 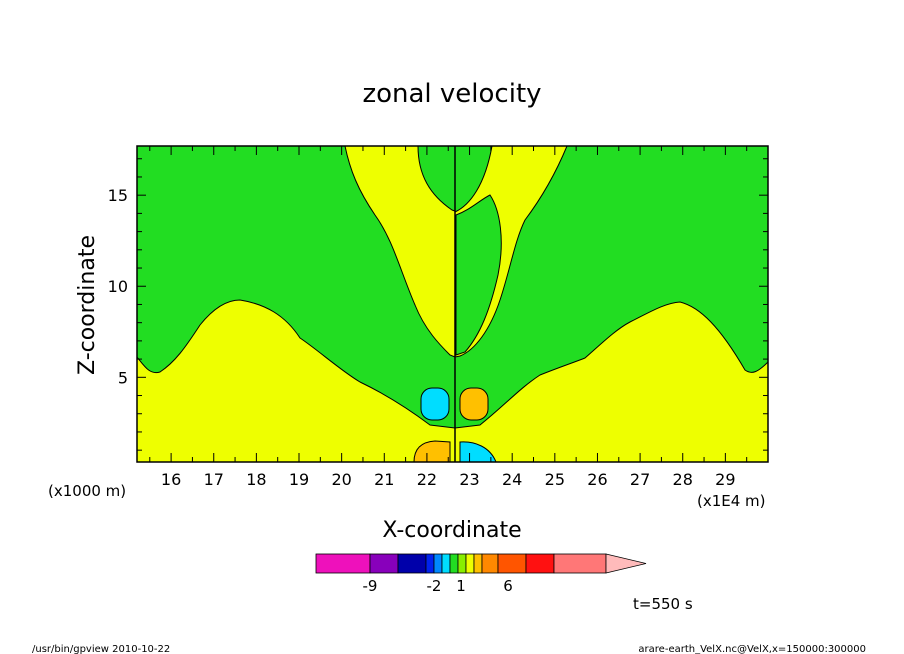 I want to click on x-scale-label: (x1E4 m), so click(x=731, y=501).